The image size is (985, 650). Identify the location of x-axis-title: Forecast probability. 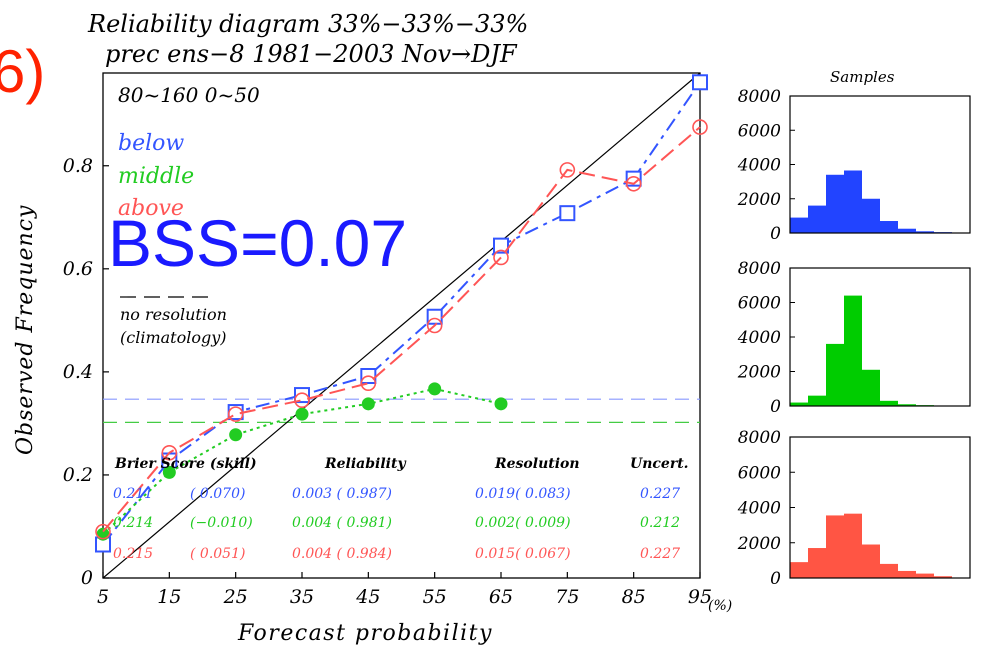
(365, 633).